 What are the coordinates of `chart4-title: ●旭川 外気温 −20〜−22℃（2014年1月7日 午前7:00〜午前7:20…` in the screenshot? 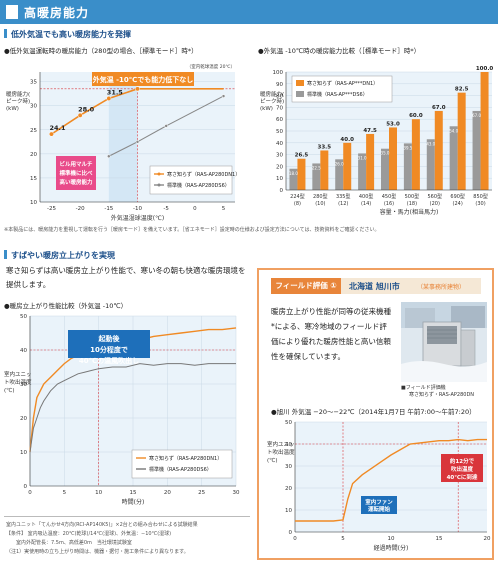 It's located at (373, 412).